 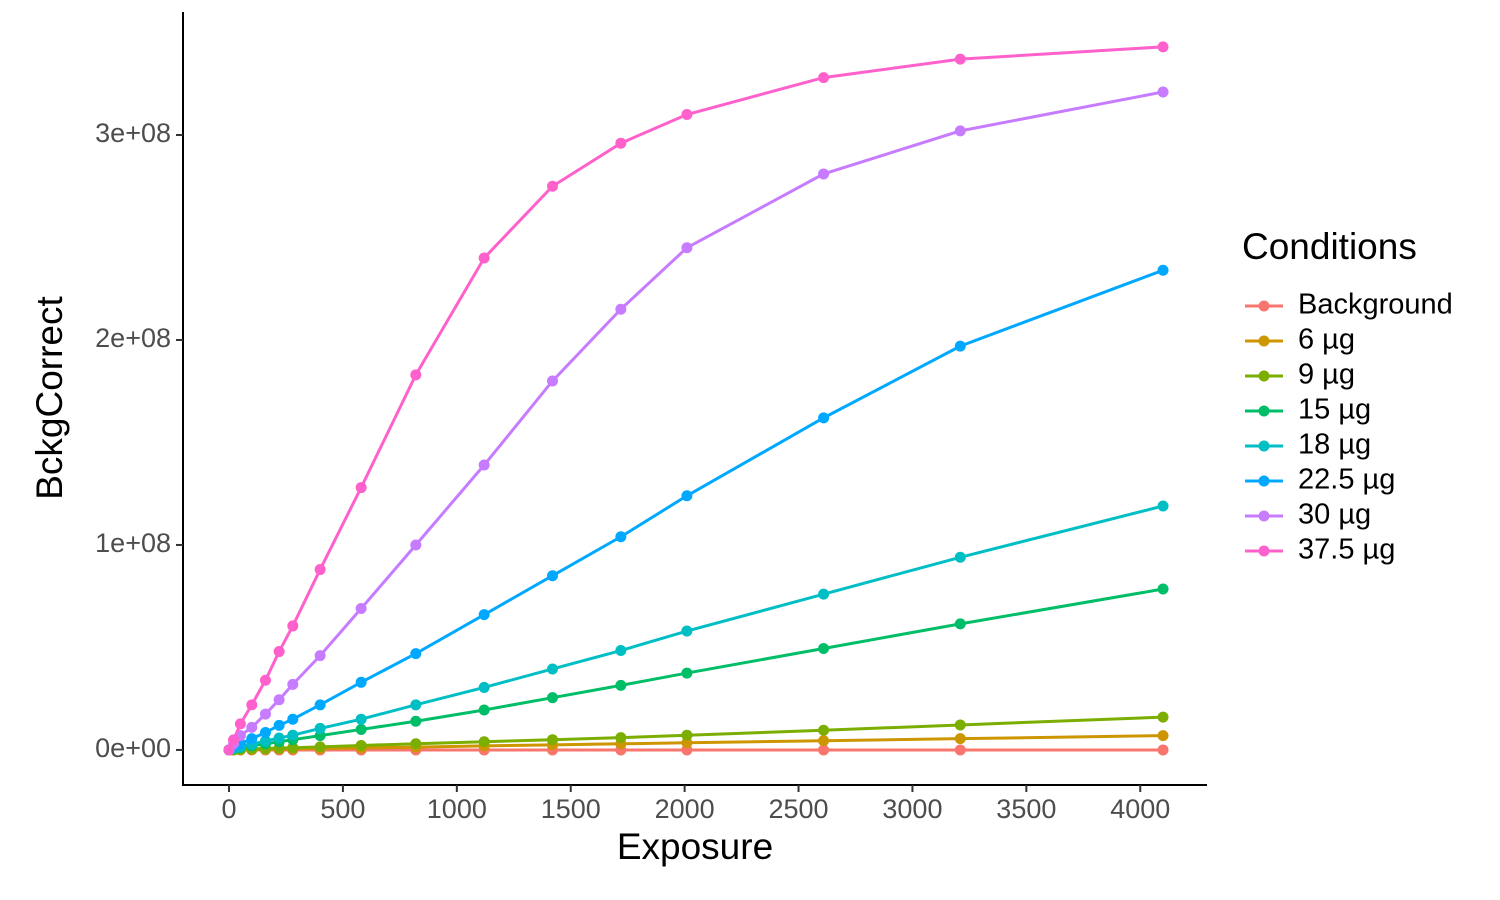 I want to click on y-tick-label: 3e+08, so click(x=133, y=133).